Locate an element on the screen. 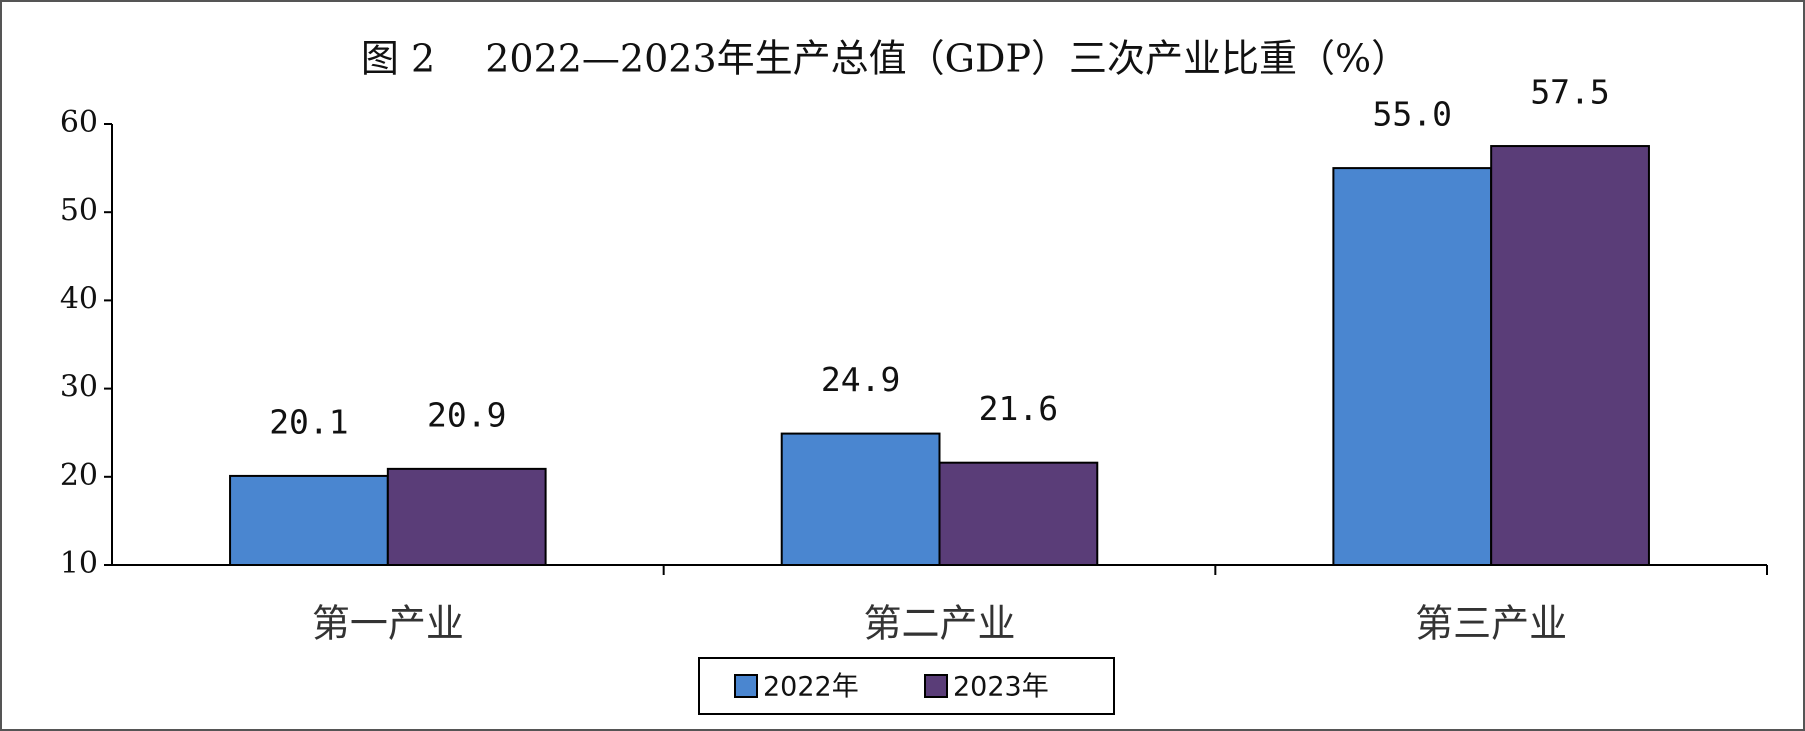 Image resolution: width=1805 pixels, height=731 pixels. x-tick-label: 第二产业 is located at coordinates (939, 624).